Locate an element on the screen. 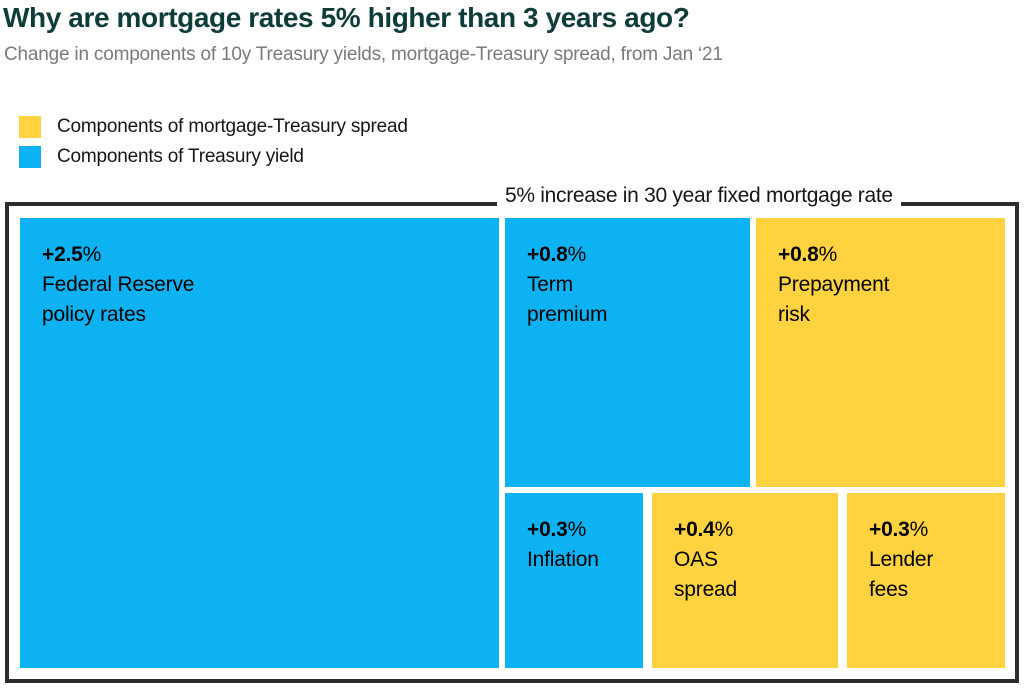 This screenshot has width=1024, height=690. tile-label: fees is located at coordinates (888, 589).